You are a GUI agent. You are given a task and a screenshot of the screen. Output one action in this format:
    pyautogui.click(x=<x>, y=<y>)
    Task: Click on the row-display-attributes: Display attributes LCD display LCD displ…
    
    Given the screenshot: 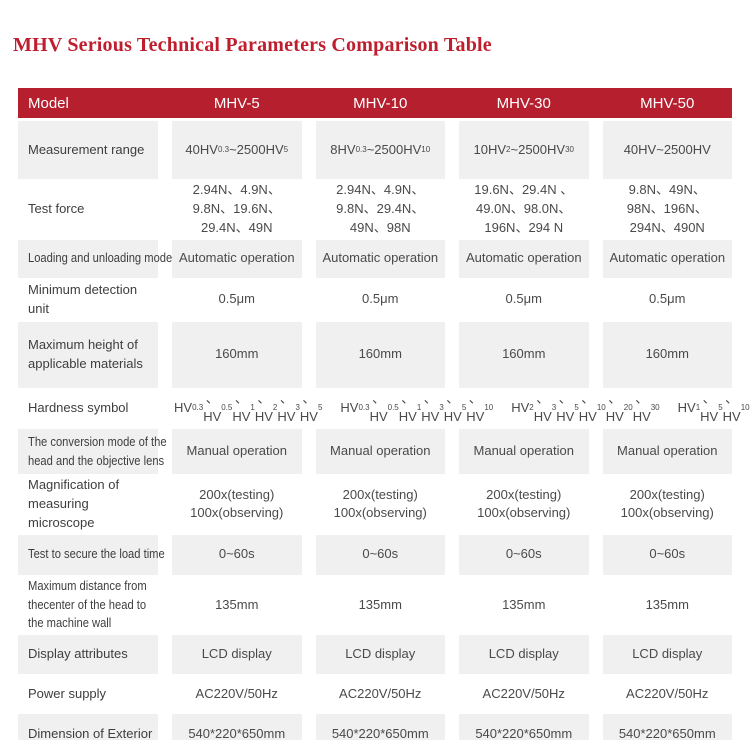 What is the action you would take?
    pyautogui.click(x=375, y=655)
    